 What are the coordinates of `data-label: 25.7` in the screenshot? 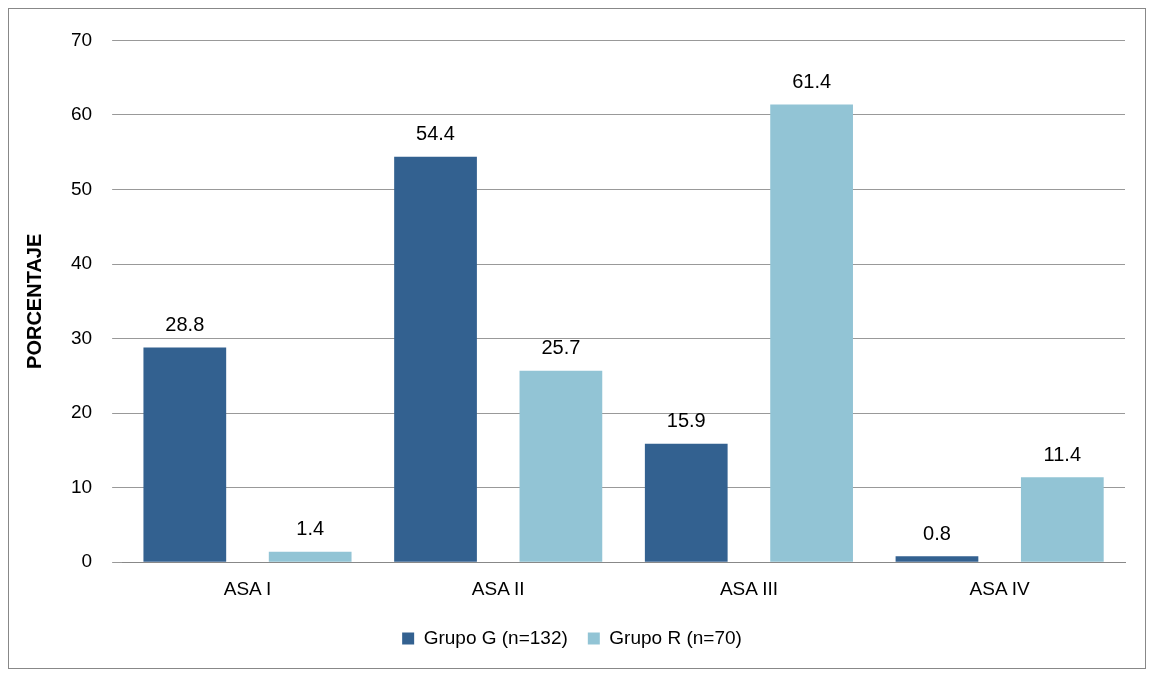 It's located at (561, 347).